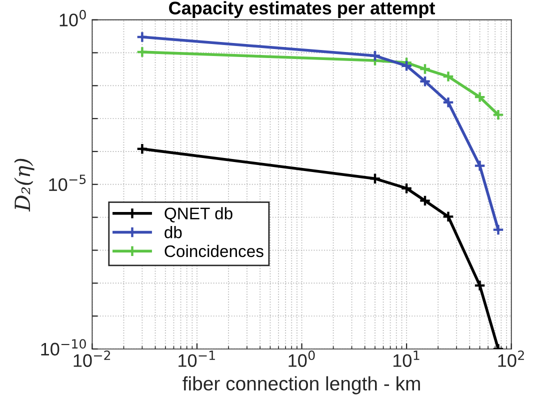  Describe the element at coordinates (24, 185) in the screenshot. I see `y-axis-title: D₂(η)` at that location.